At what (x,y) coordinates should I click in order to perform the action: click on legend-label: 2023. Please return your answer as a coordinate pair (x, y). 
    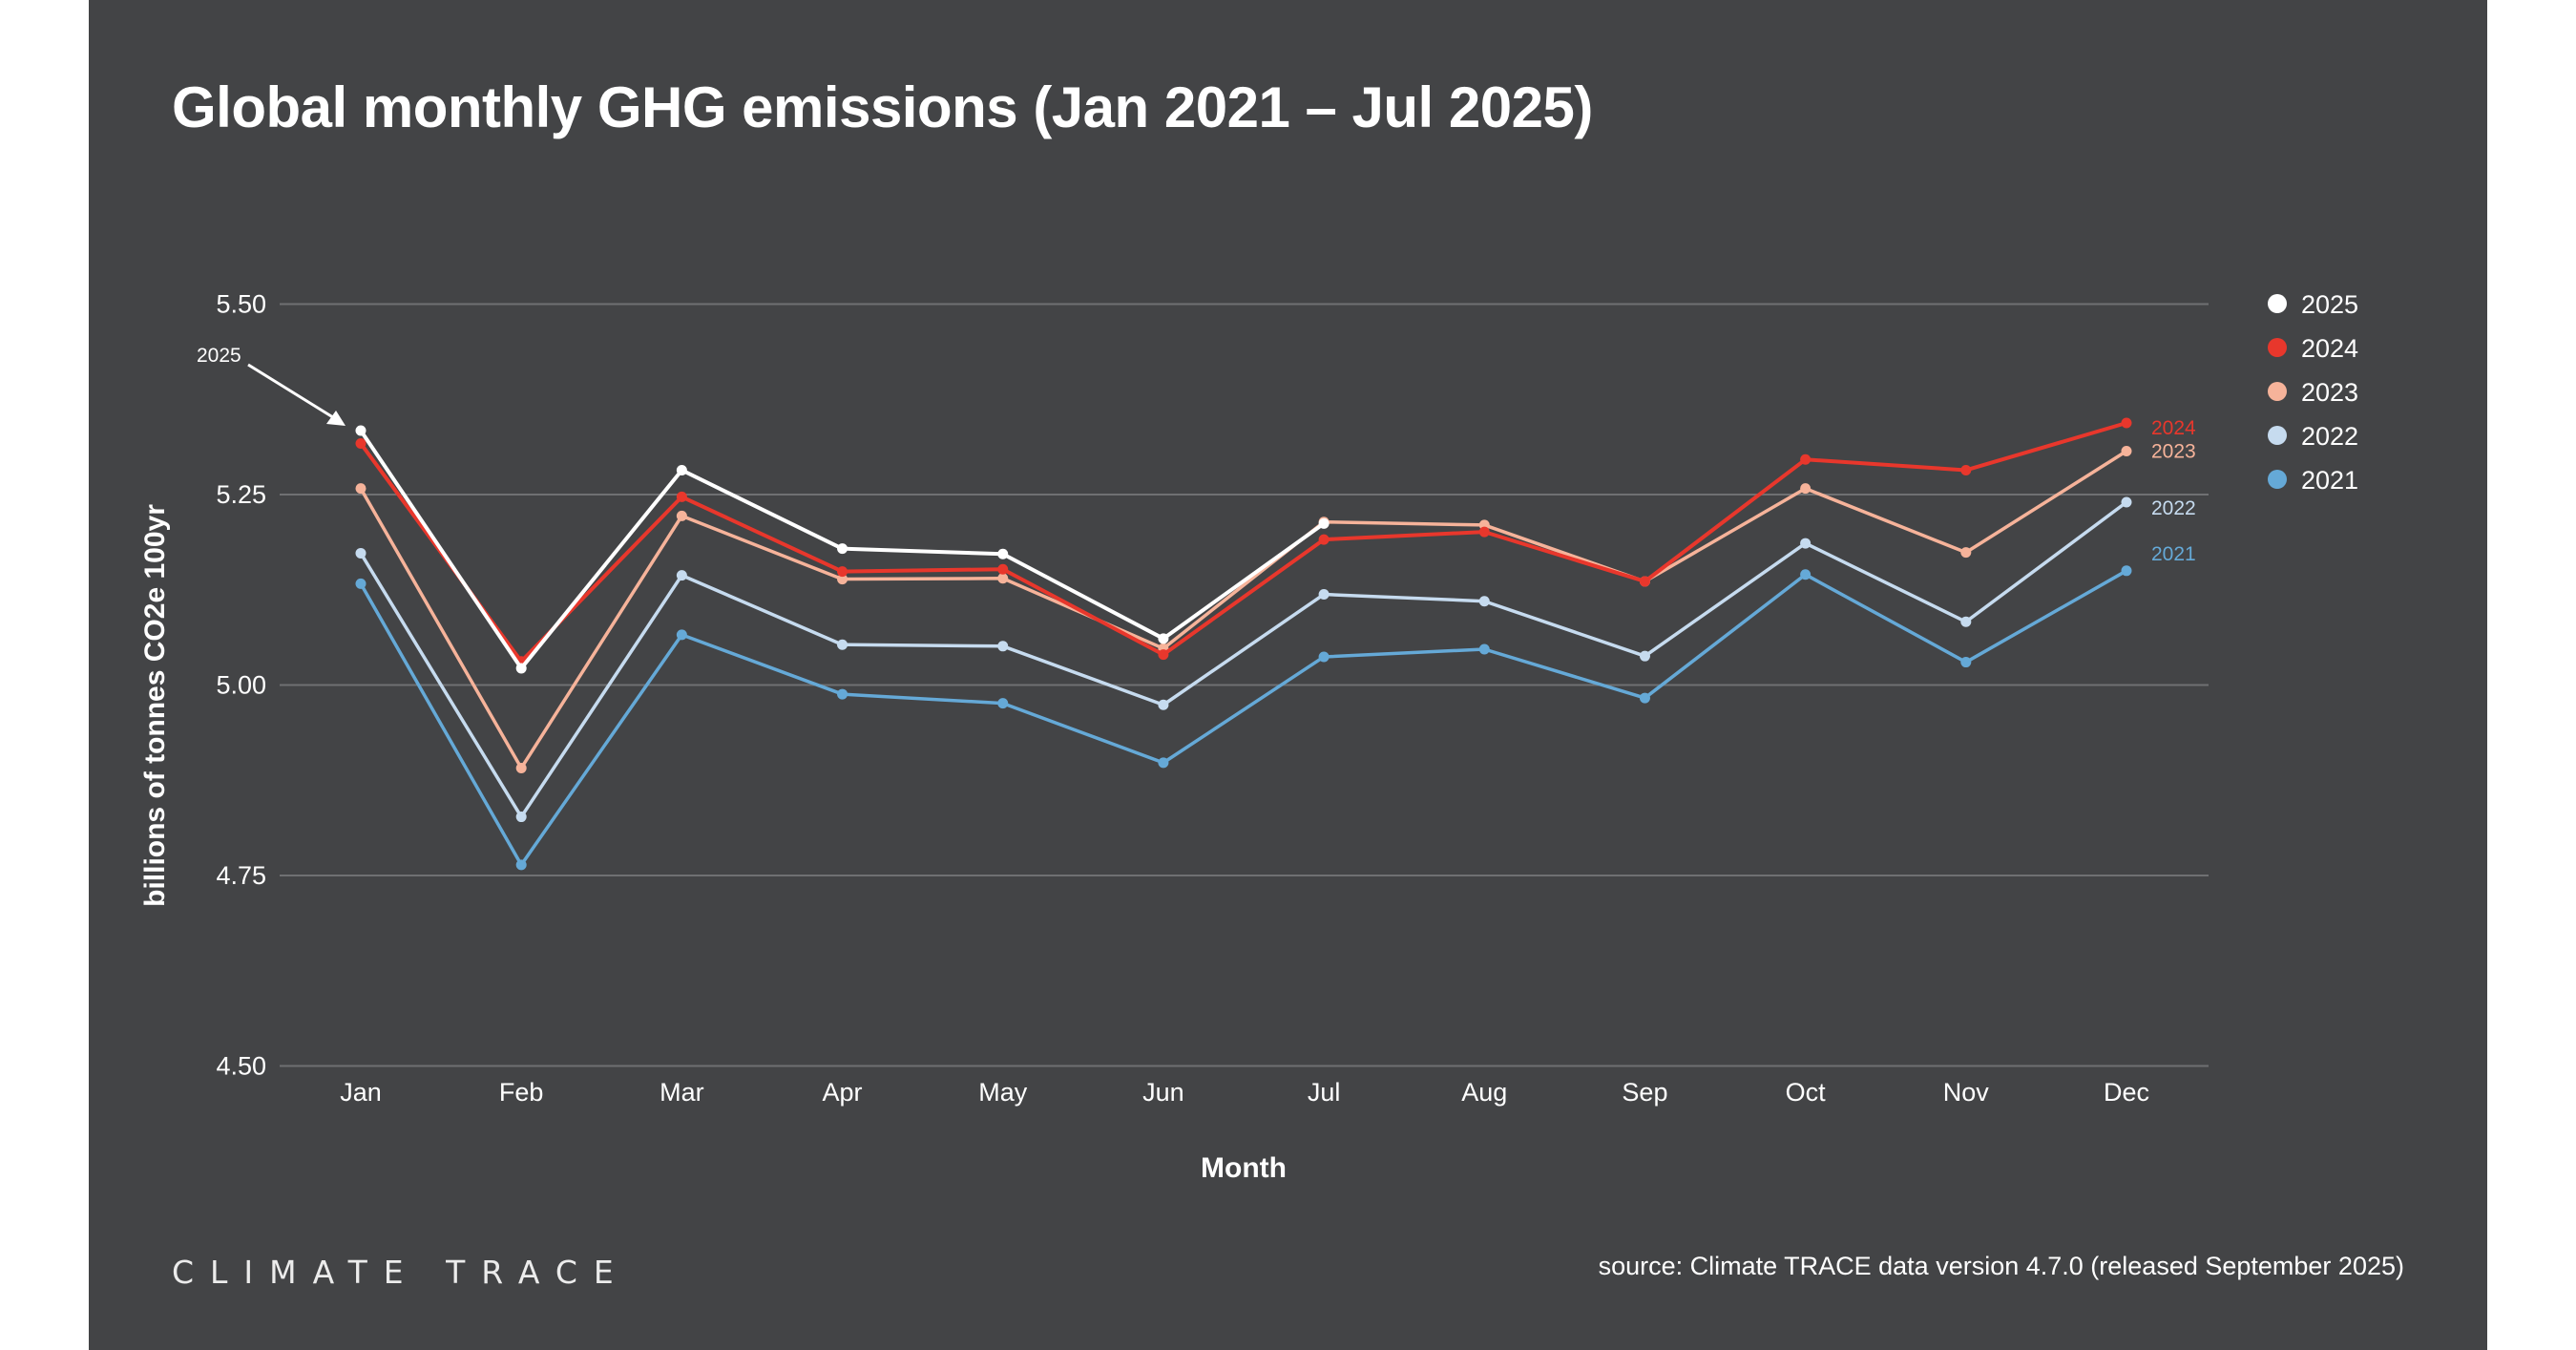
    Looking at the image, I should click on (2329, 392).